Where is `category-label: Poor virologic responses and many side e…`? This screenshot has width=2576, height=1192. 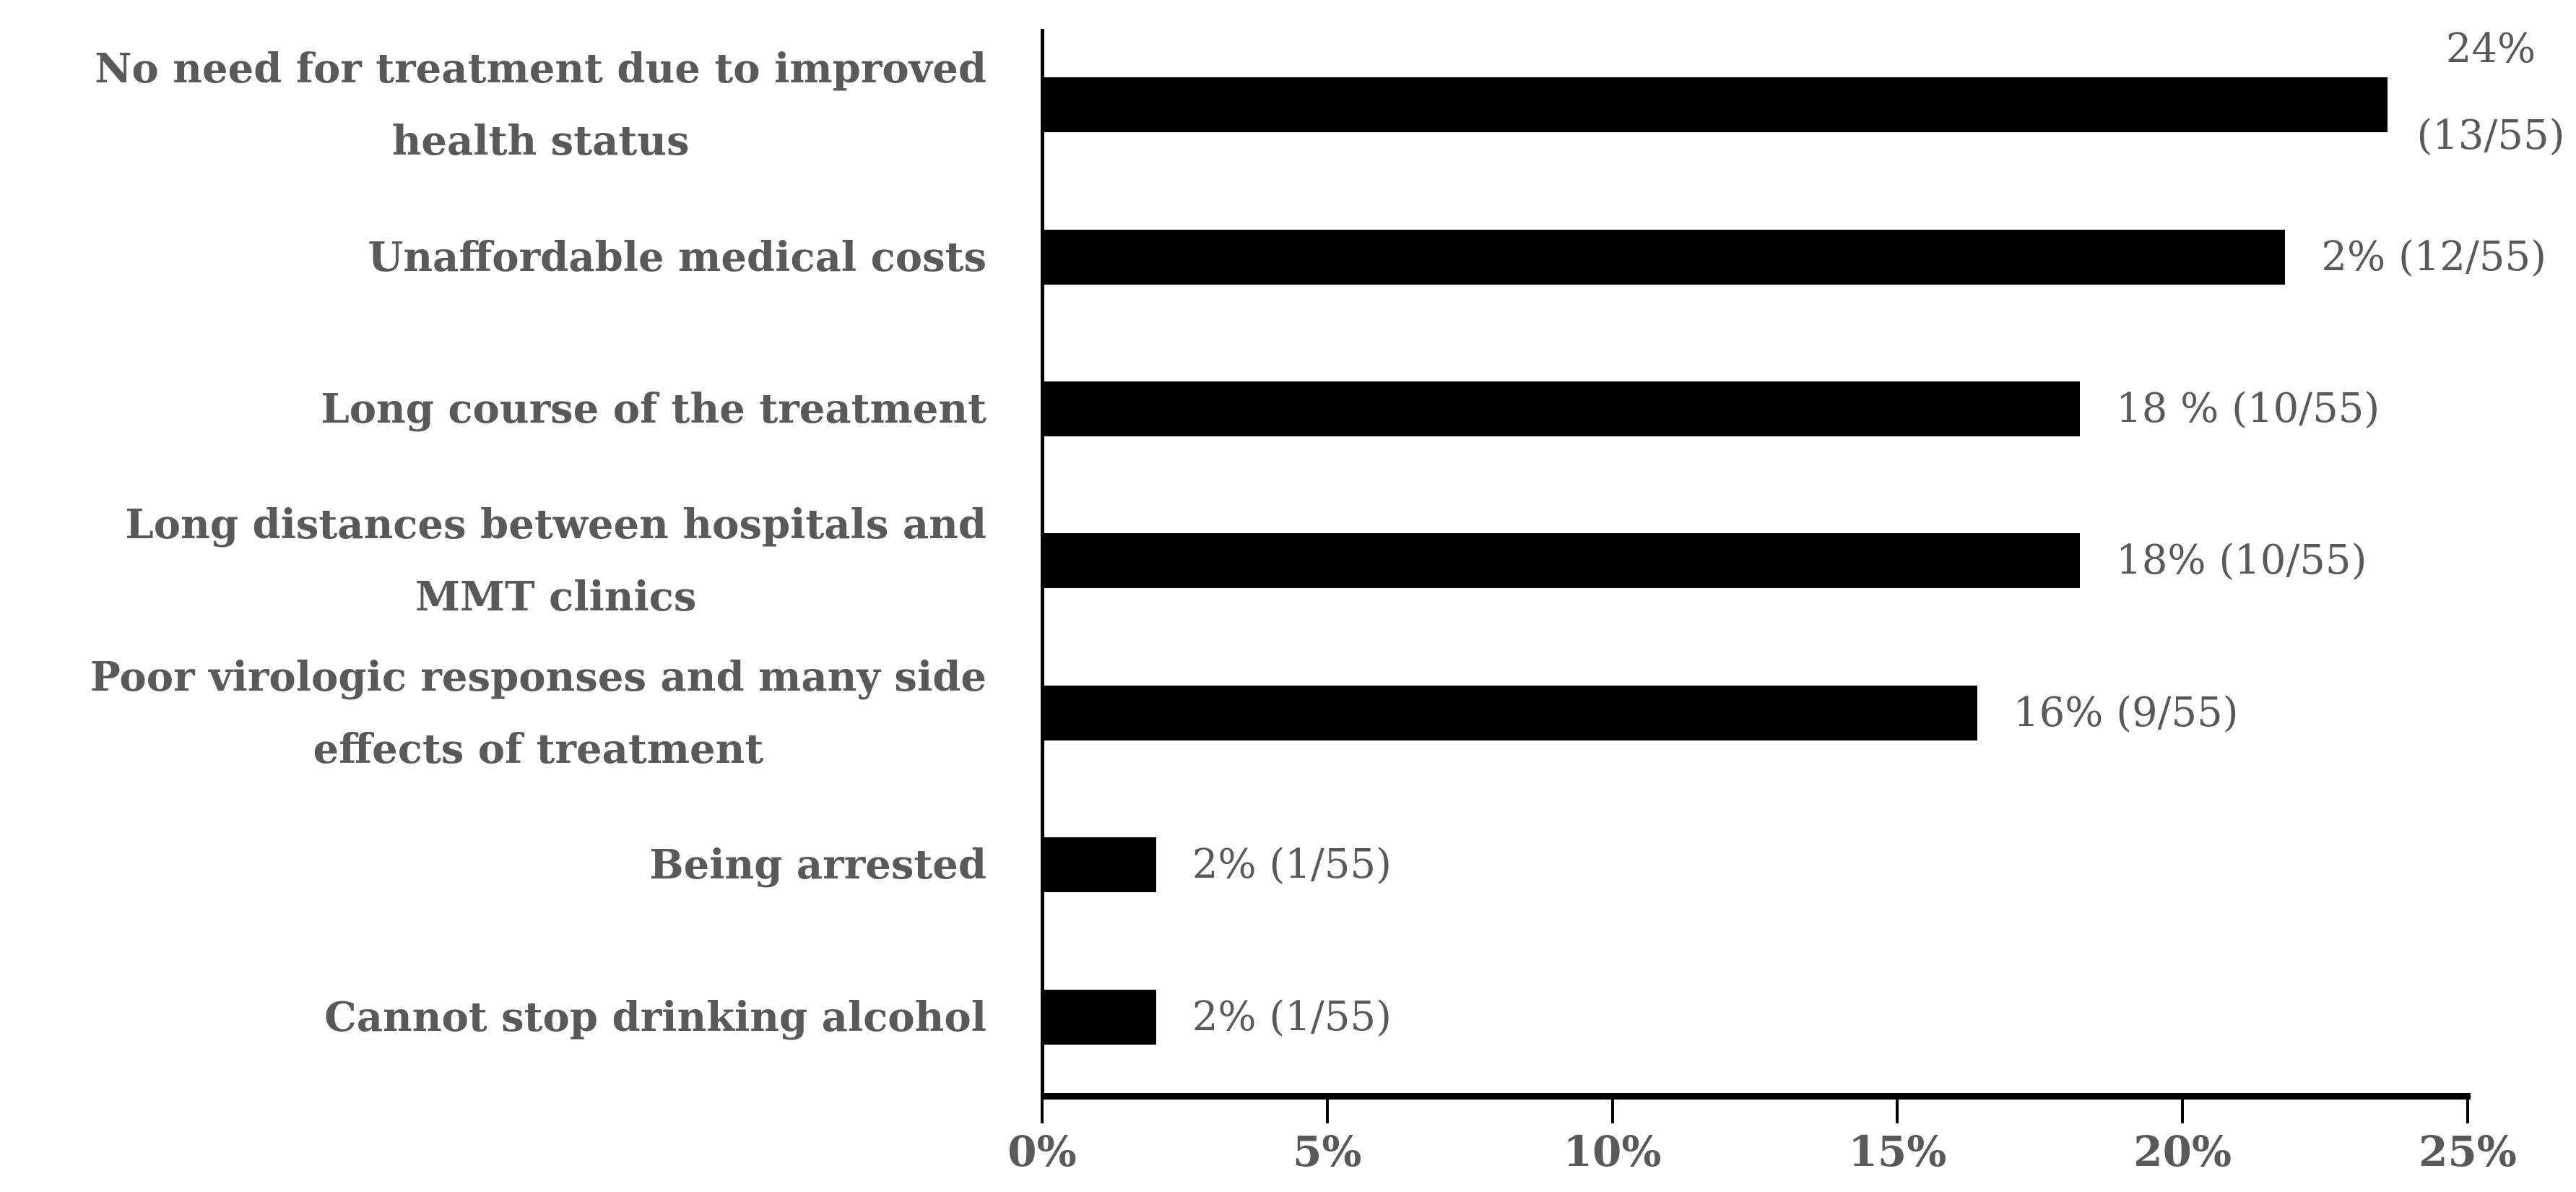 category-label: Poor virologic responses and many side e… is located at coordinates (538, 712).